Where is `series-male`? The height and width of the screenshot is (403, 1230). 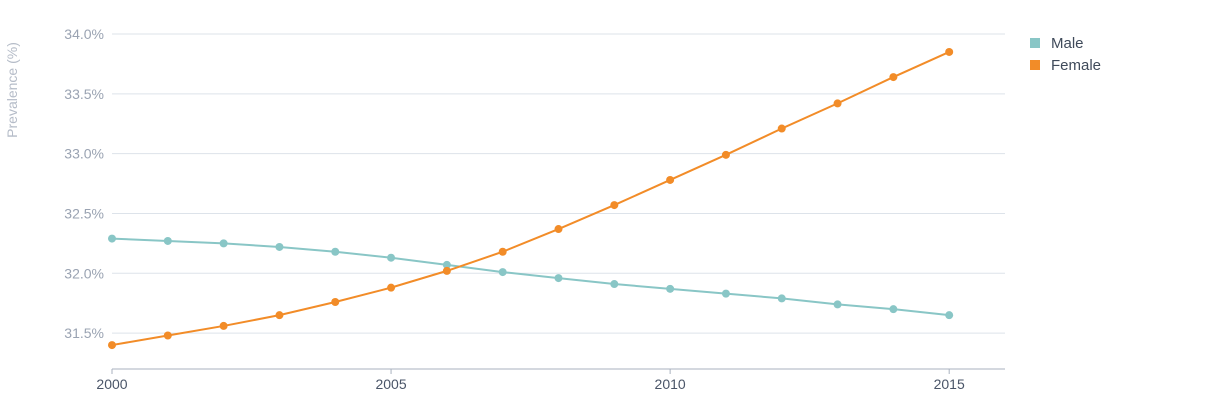
series-male is located at coordinates (531, 277).